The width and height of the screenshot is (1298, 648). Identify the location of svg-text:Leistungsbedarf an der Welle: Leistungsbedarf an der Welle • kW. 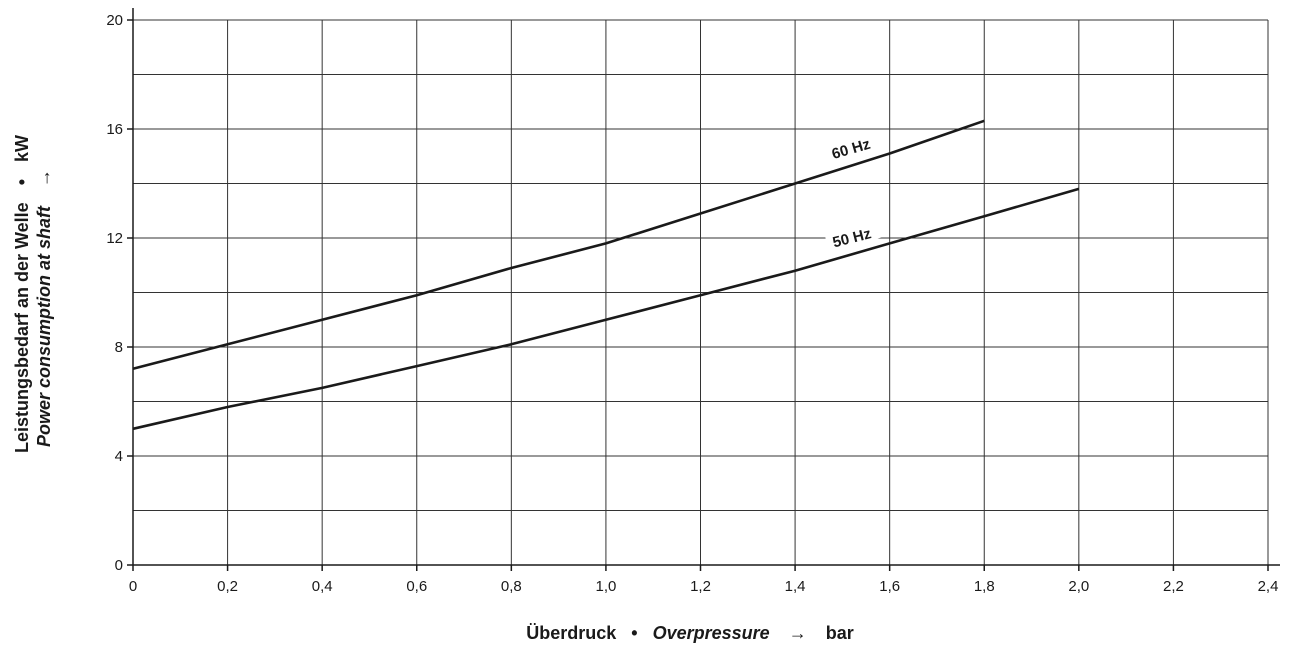
(22, 294).